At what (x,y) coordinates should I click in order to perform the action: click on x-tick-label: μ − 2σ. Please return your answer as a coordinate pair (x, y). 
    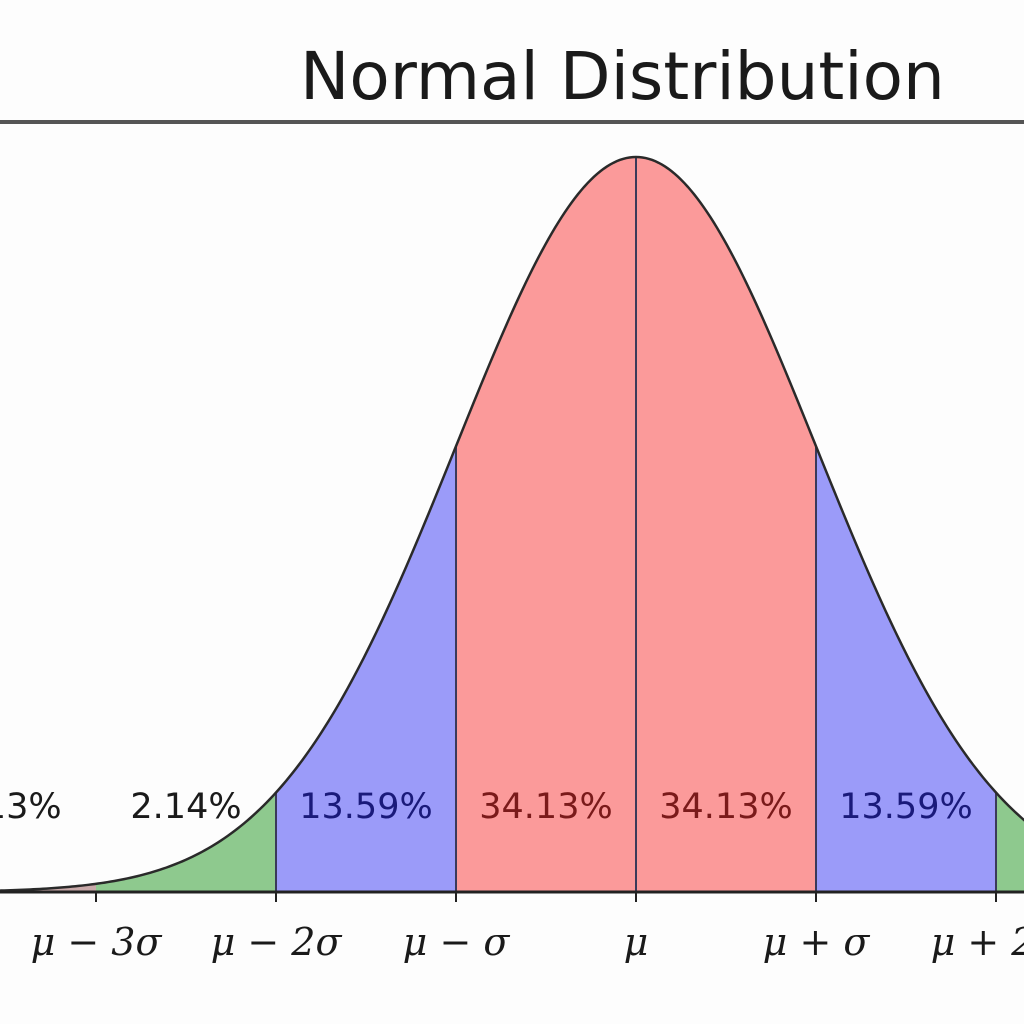
    Looking at the image, I should click on (277, 942).